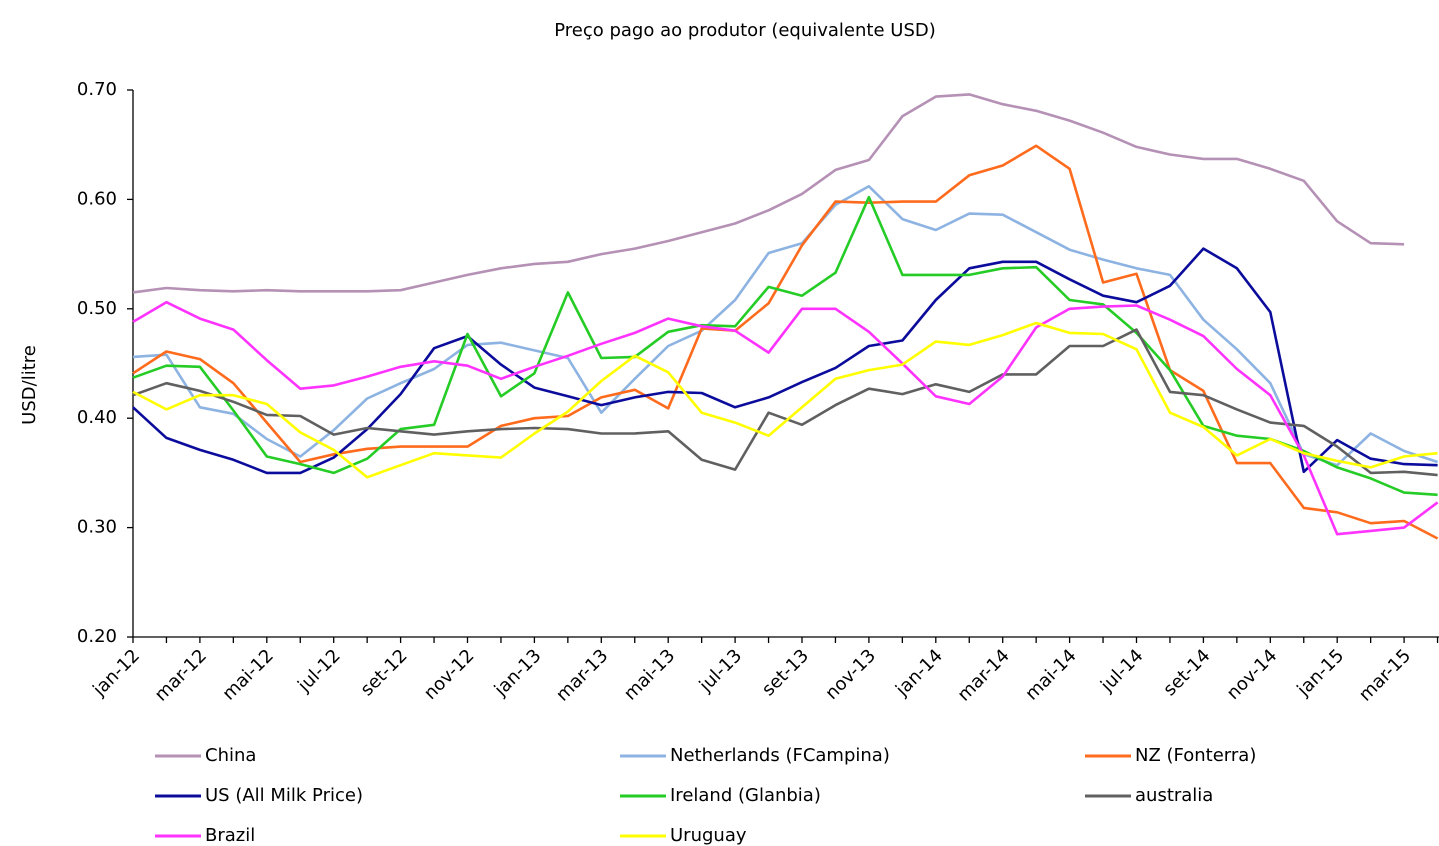 This screenshot has width=1439, height=846. Describe the element at coordinates (1252, 674) in the screenshot. I see `x-tick-label: nov-14` at that location.